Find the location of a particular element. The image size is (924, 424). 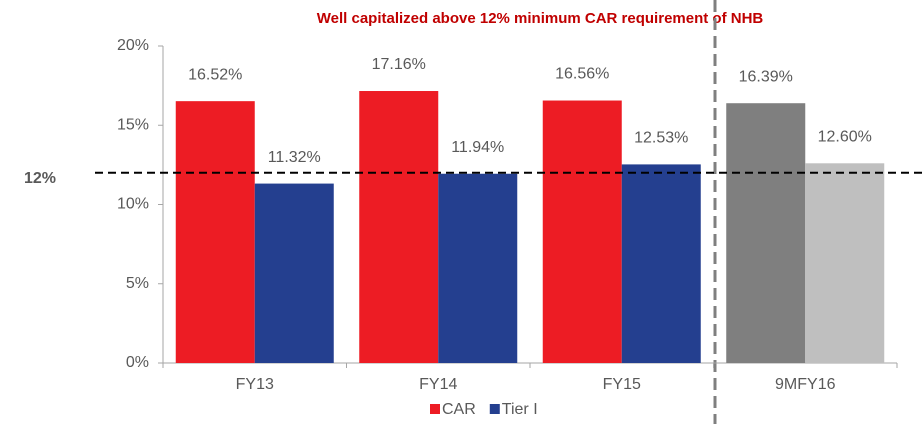

value-label: 17.16% is located at coordinates (399, 64).